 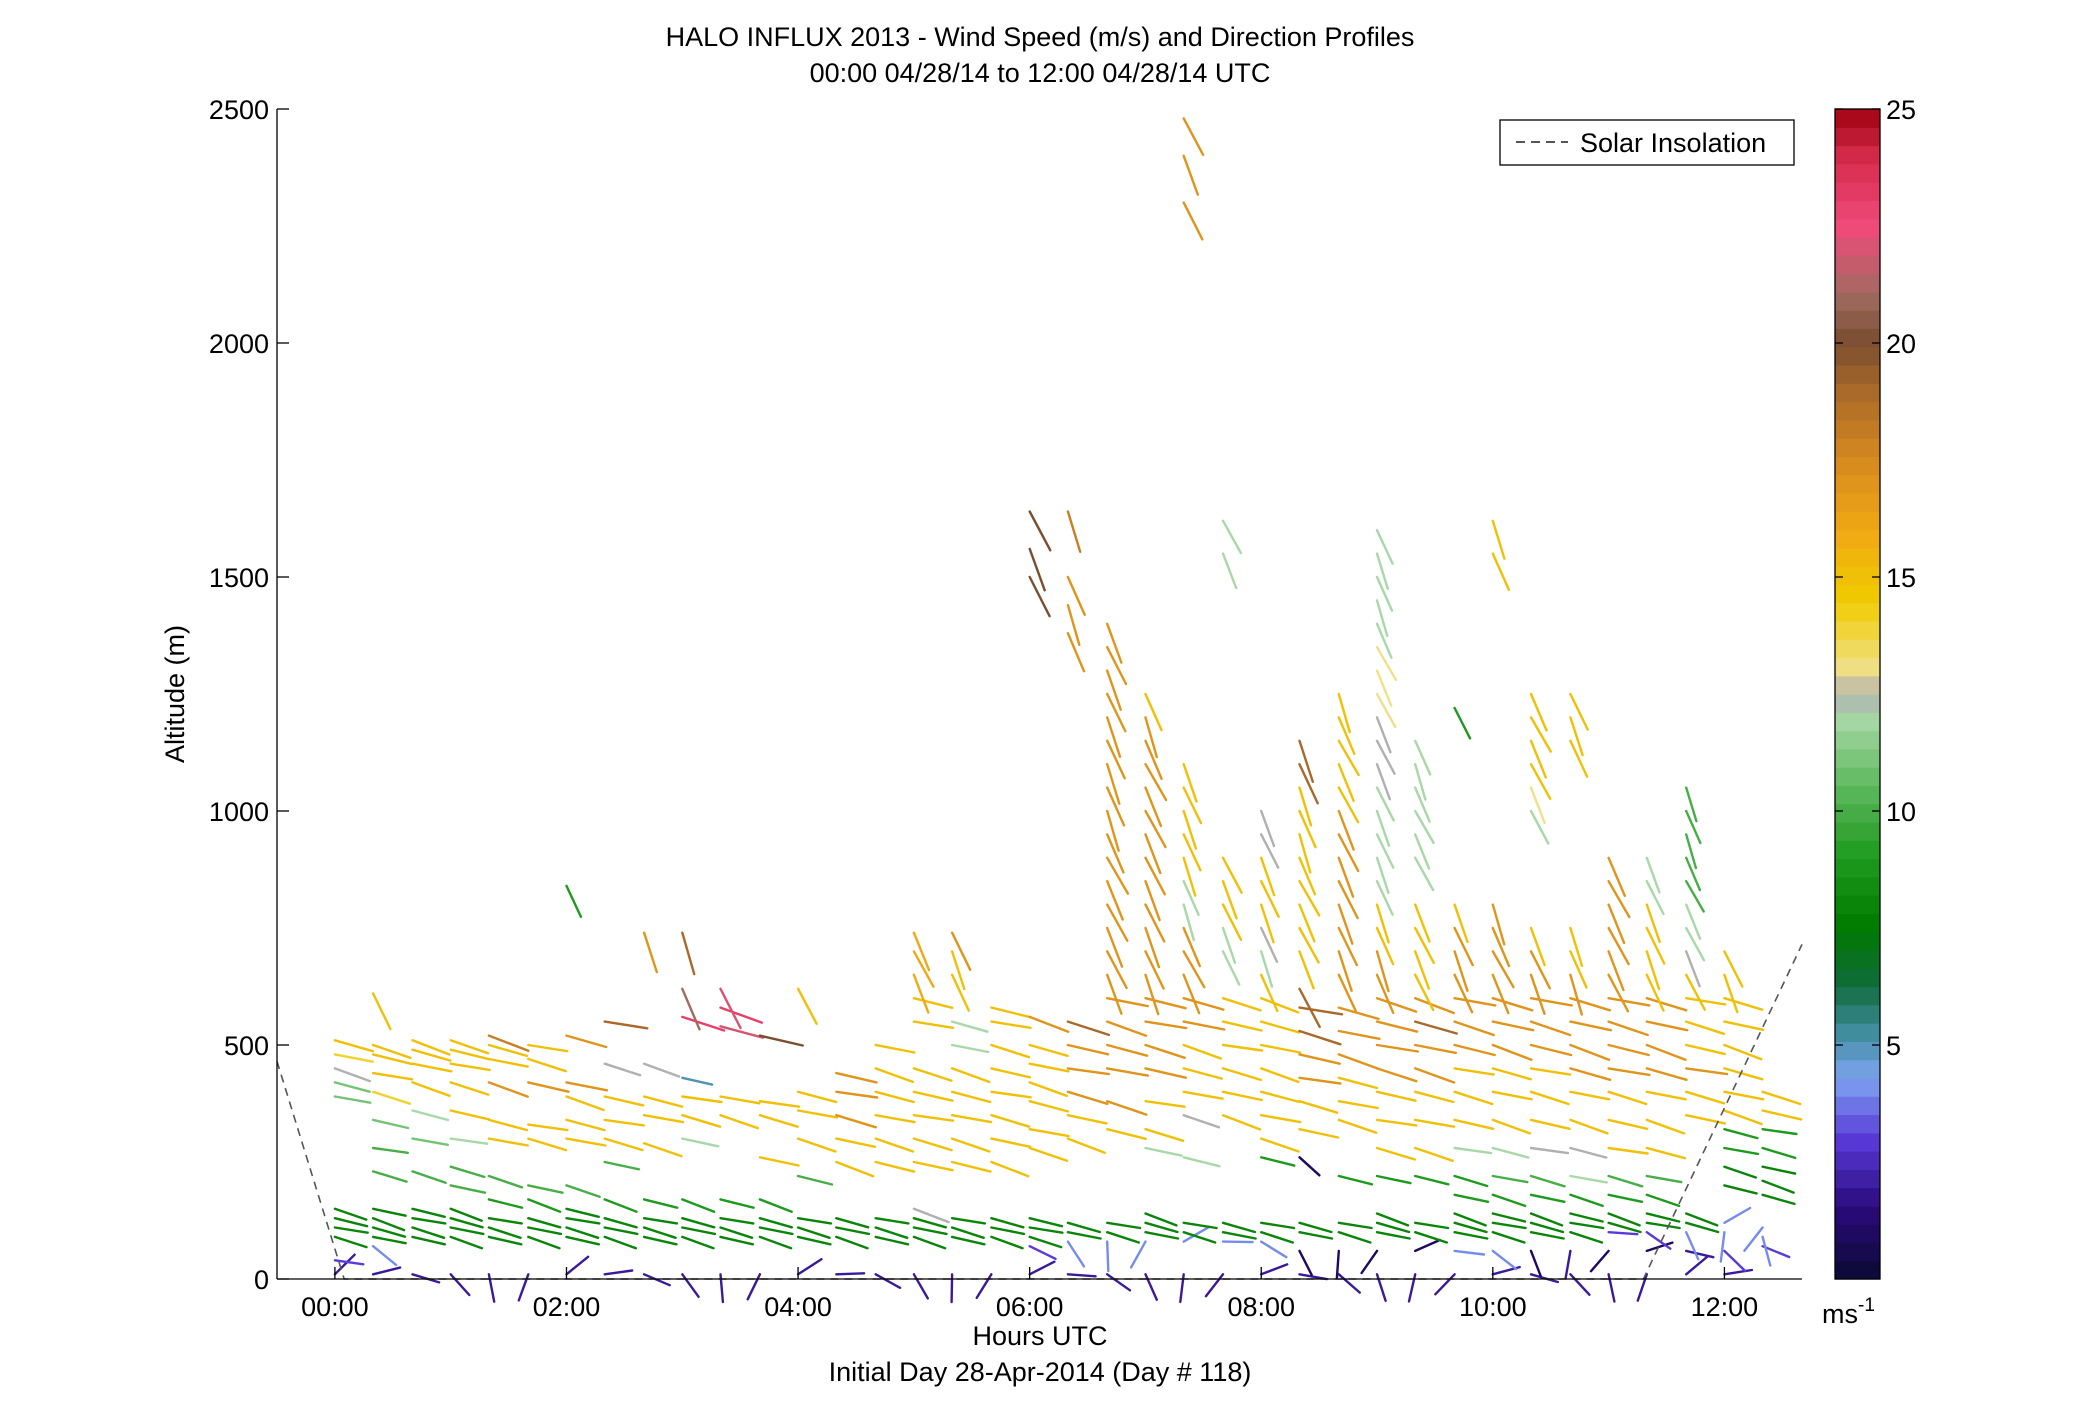 What do you see at coordinates (567, 1307) in the screenshot?
I see `x-tick-label-1: 02:00` at bounding box center [567, 1307].